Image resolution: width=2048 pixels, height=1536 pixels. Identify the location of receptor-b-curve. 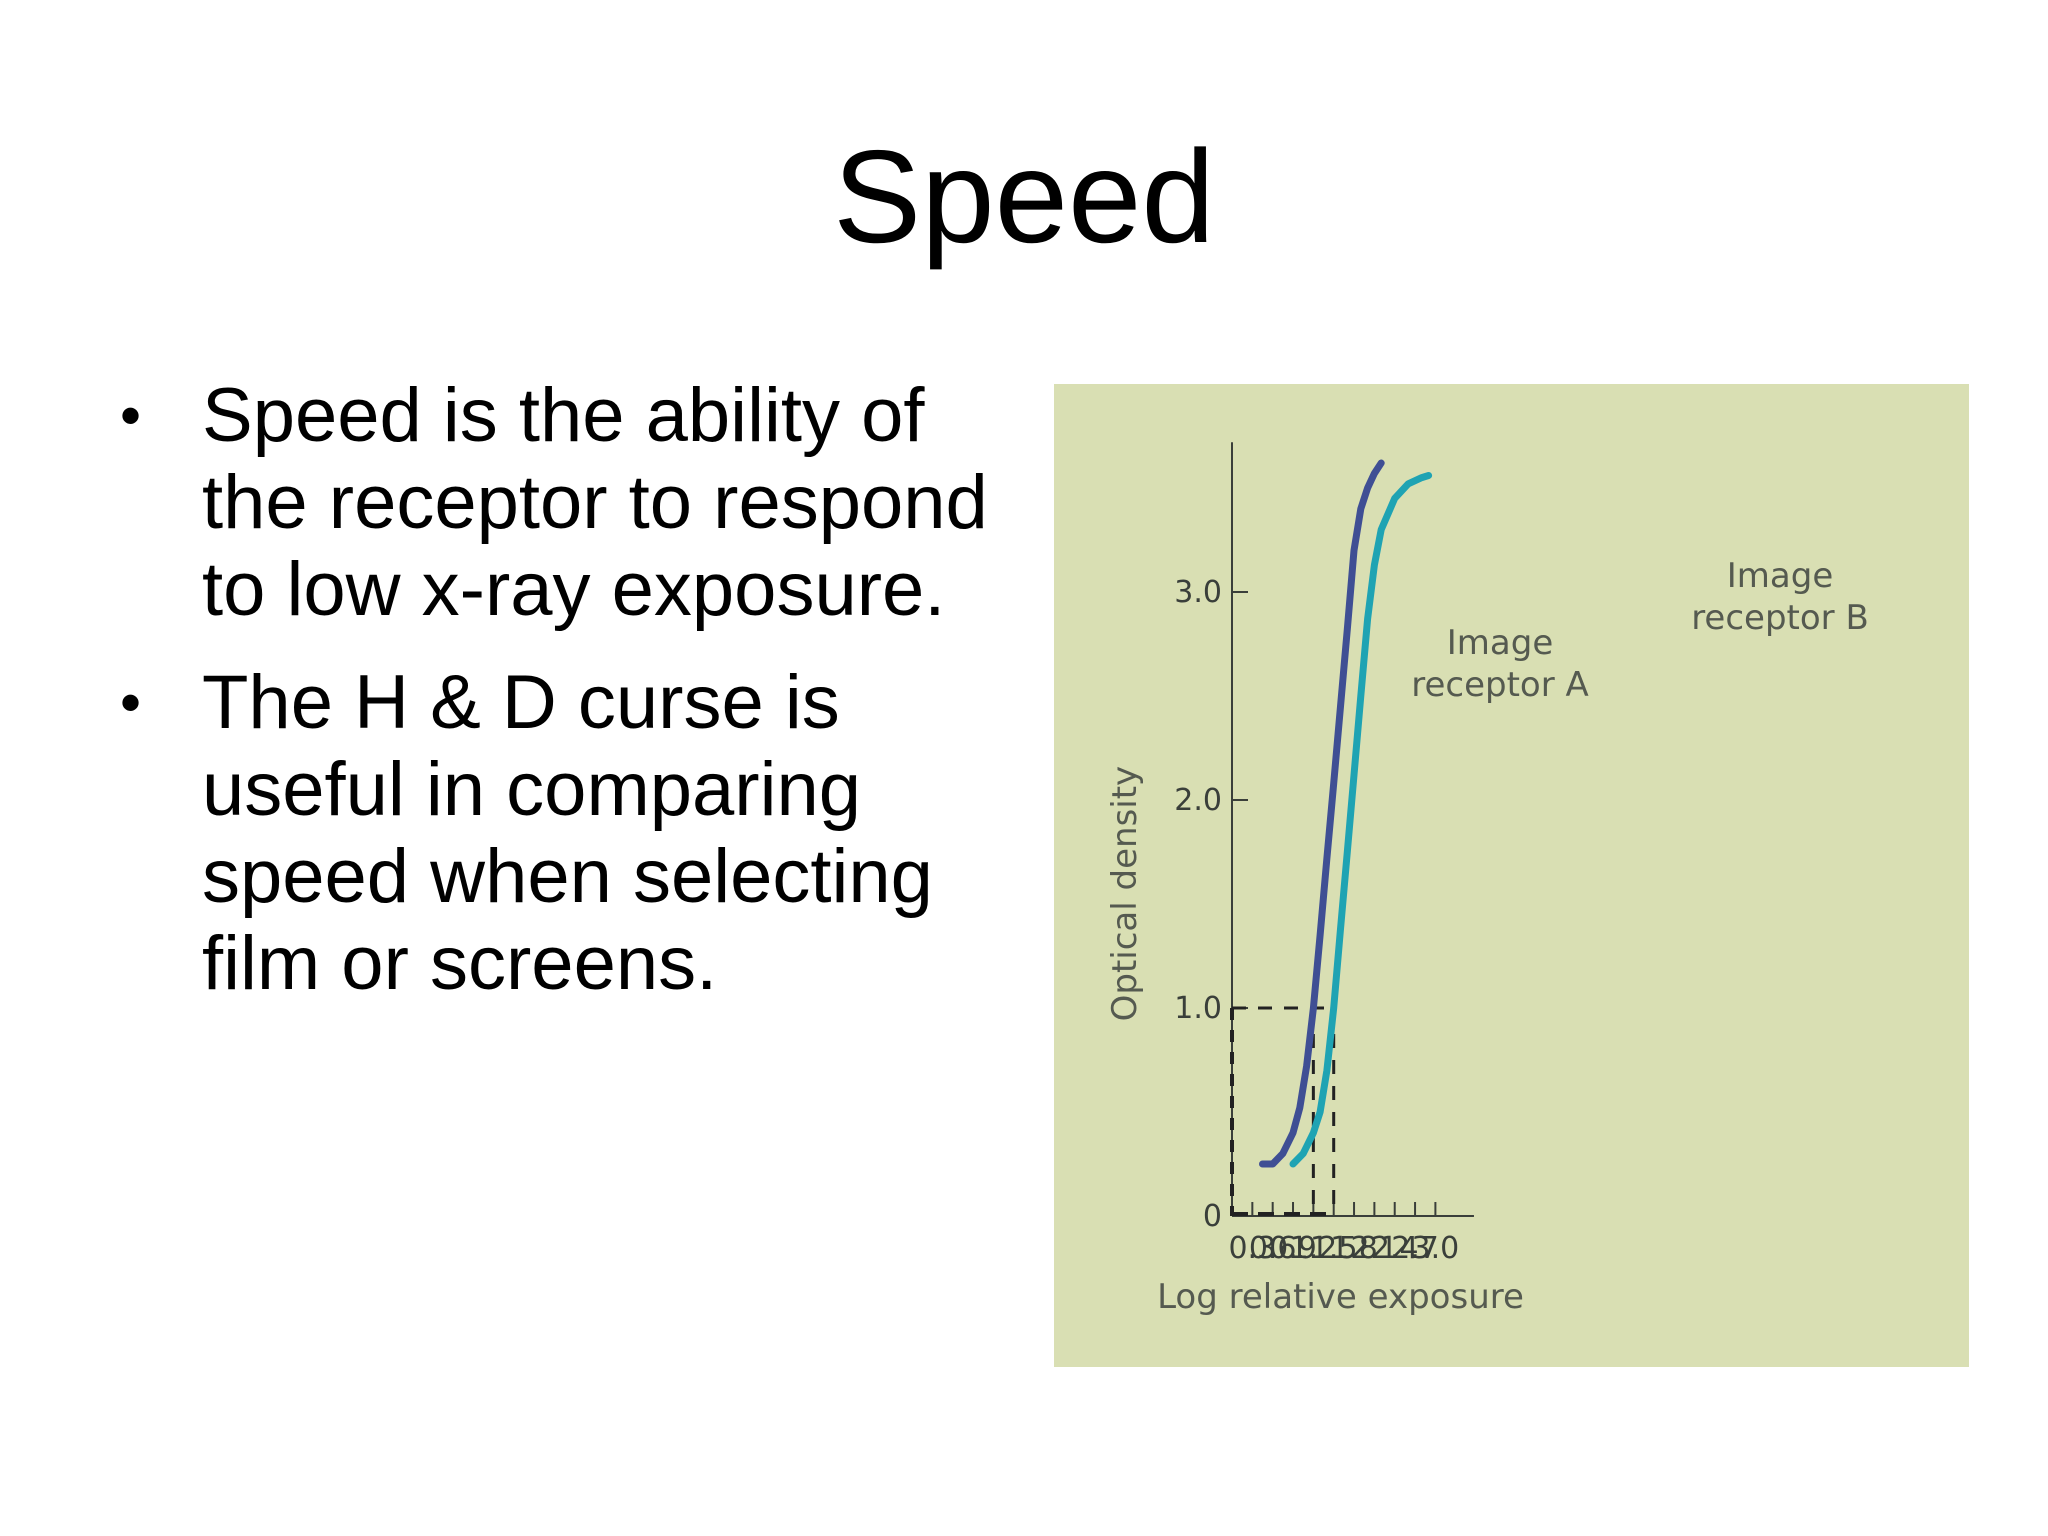
(1361, 820).